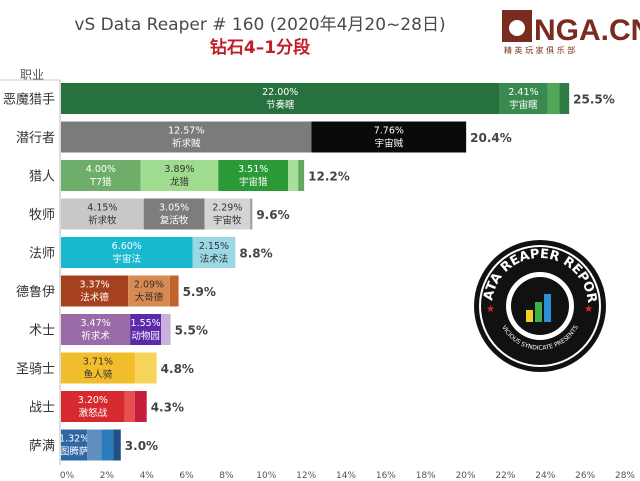 This screenshot has height=481, width=640. Describe the element at coordinates (253, 169) in the screenshot. I see `segment-value-label: 3.51%` at that location.